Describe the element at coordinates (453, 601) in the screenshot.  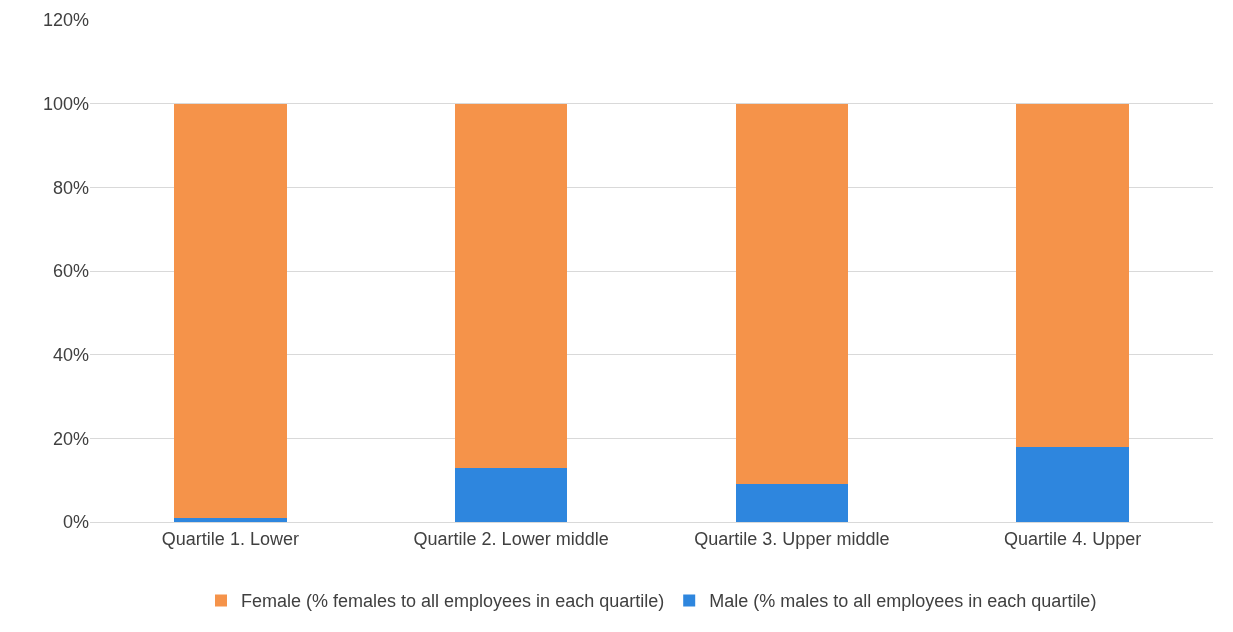
I see `legend-label: Female (% females to all employees in each quartile)` at that location.